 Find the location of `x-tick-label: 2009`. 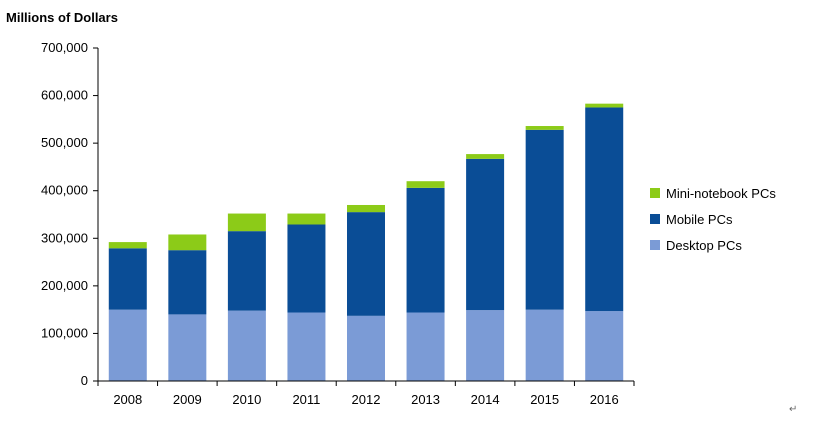

x-tick-label: 2009 is located at coordinates (187, 399).